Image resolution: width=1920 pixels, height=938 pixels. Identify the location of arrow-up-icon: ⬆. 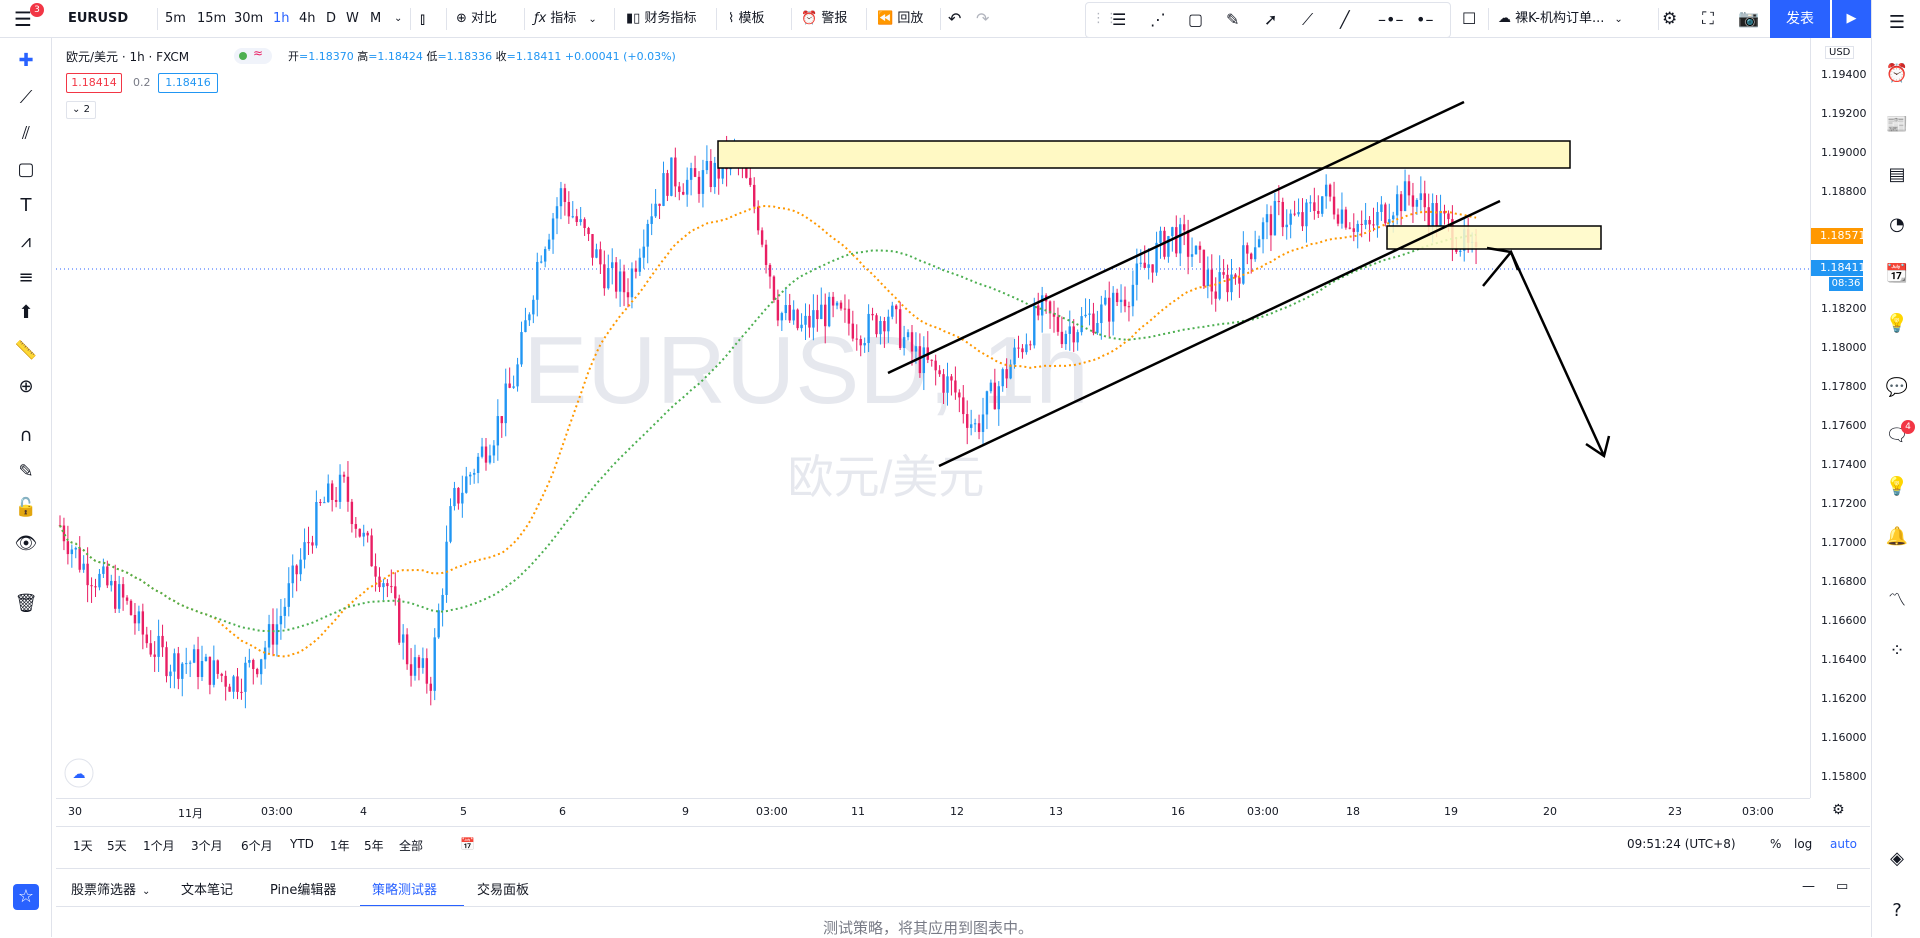
(26, 312).